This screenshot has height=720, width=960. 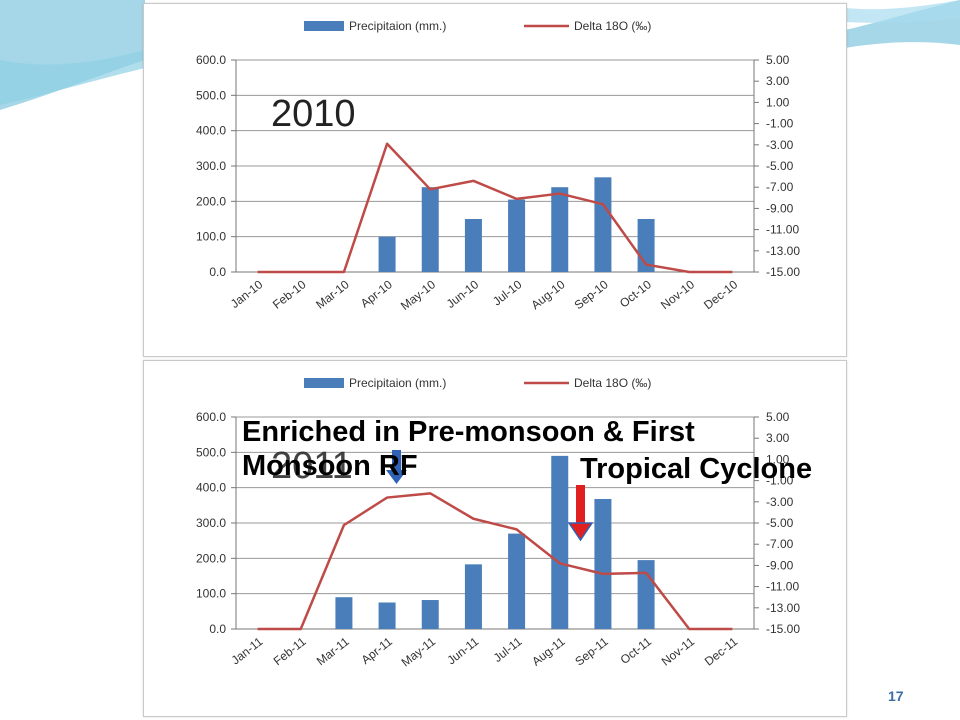 What do you see at coordinates (313, 114) in the screenshot?
I see `year-label-2010: 2010` at bounding box center [313, 114].